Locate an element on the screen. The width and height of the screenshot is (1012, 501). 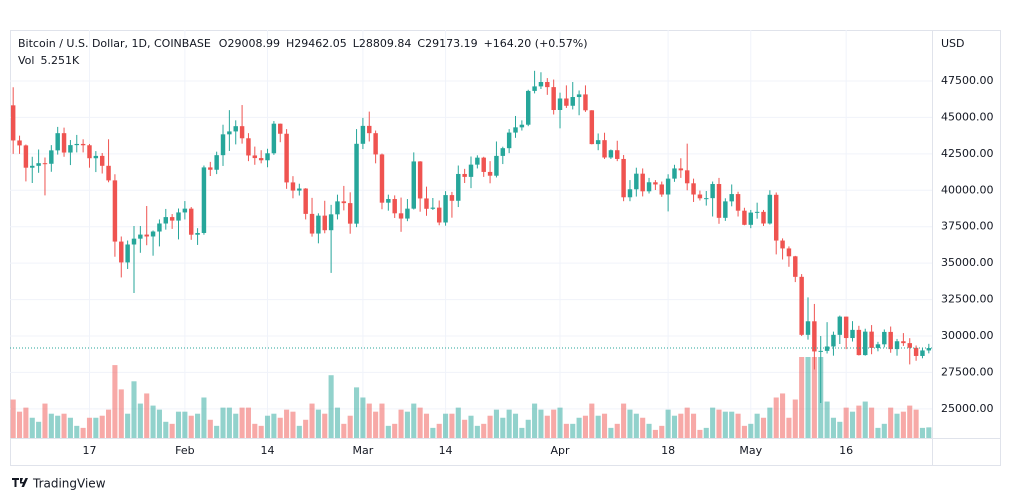
x-tick-label: 17 is located at coordinates (89, 450).